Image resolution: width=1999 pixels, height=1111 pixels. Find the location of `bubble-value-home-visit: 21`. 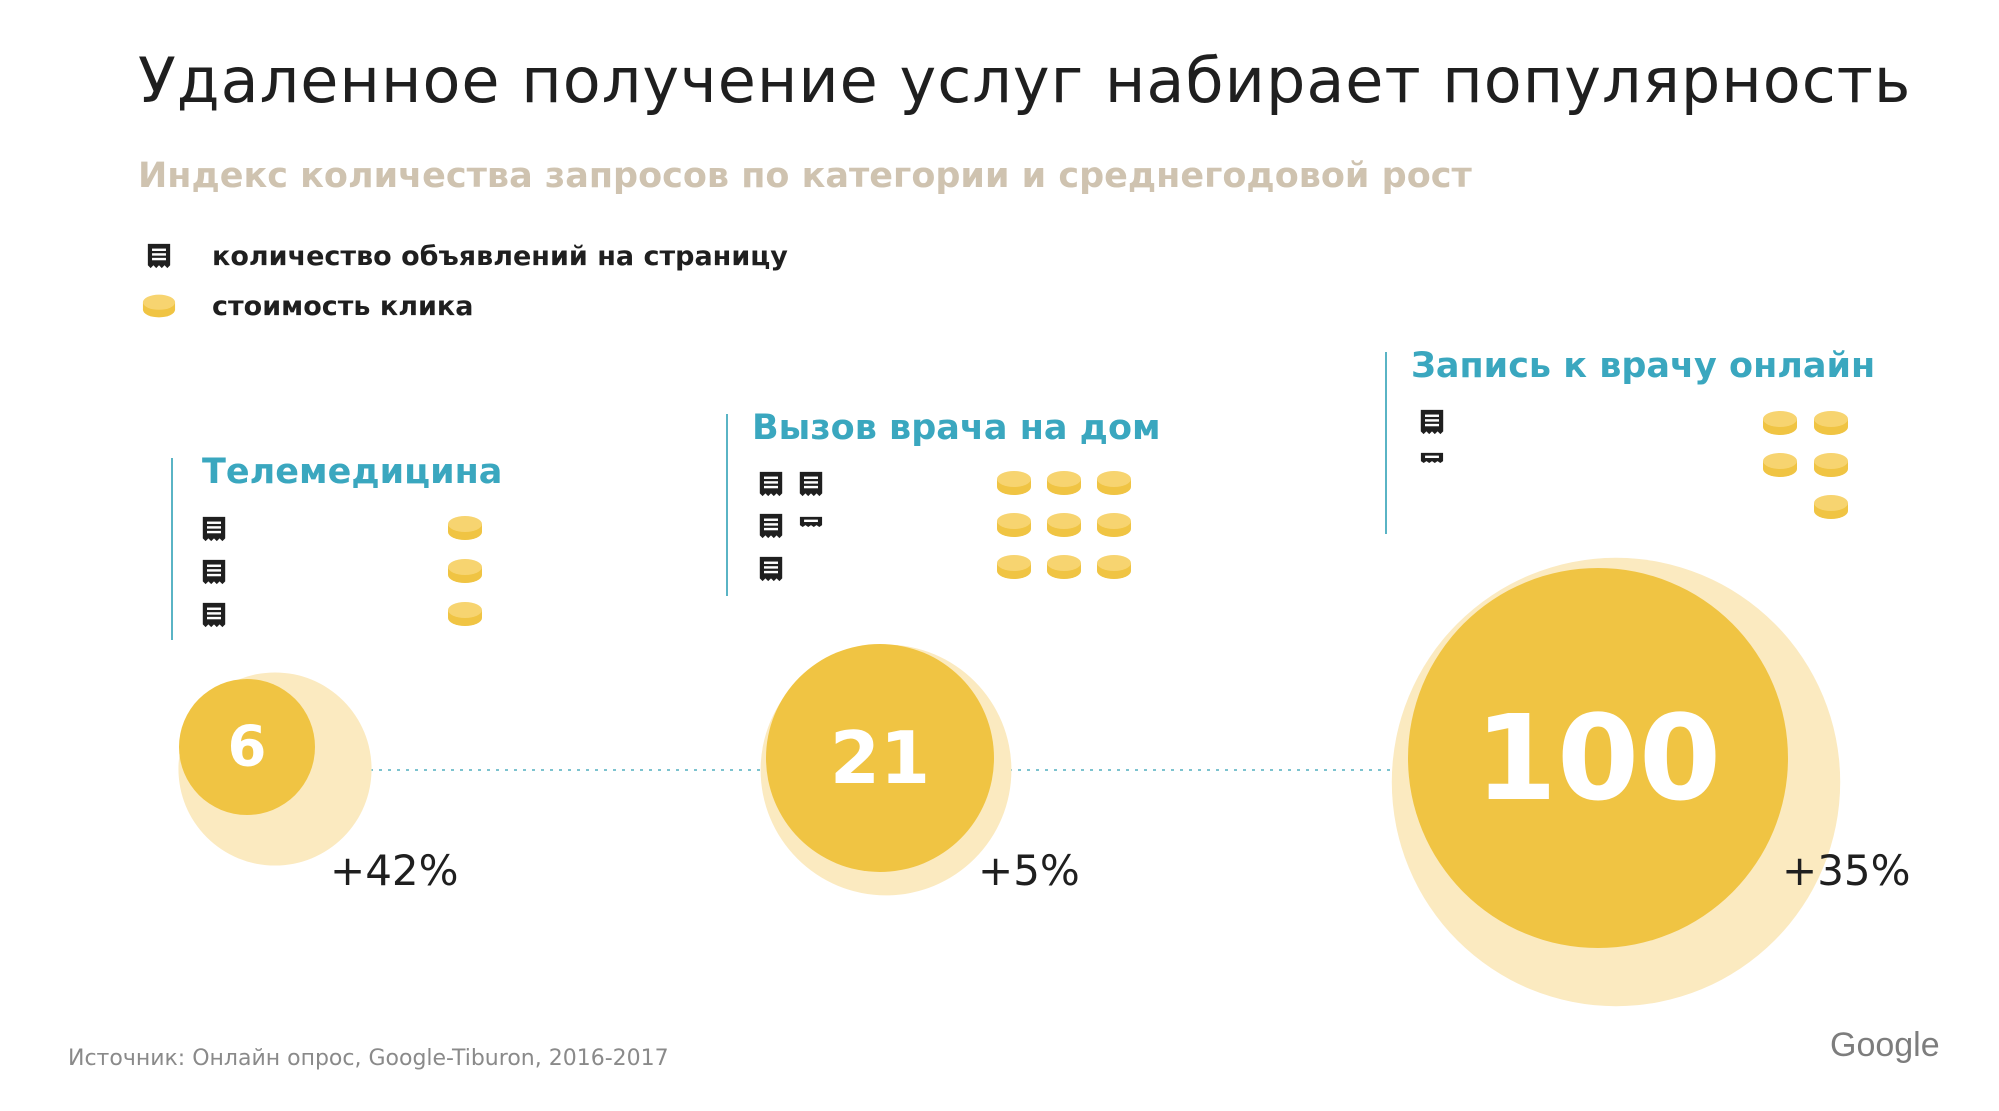

bubble-value-home-visit: 21 is located at coordinates (880, 758).